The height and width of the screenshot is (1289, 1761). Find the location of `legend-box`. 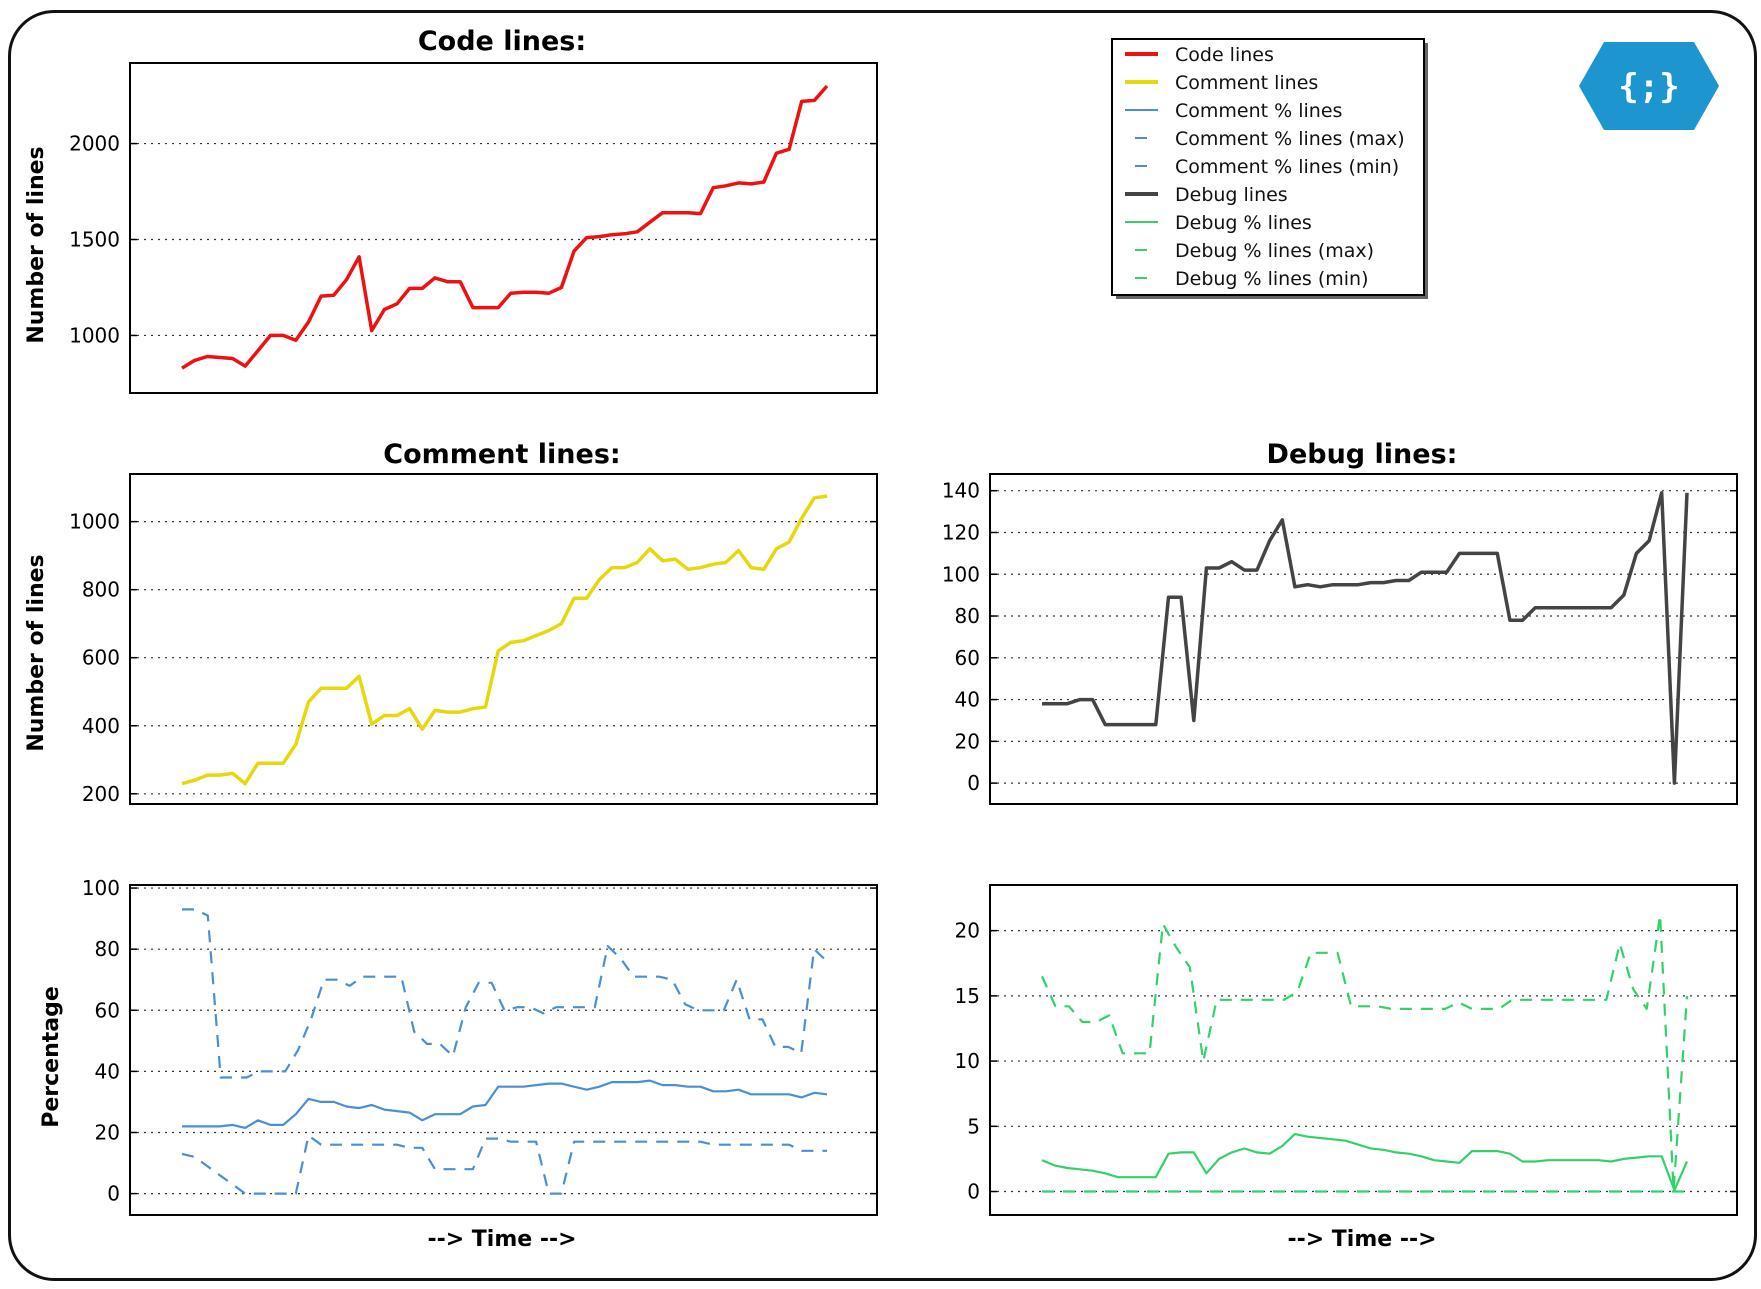

legend-box is located at coordinates (1268, 167).